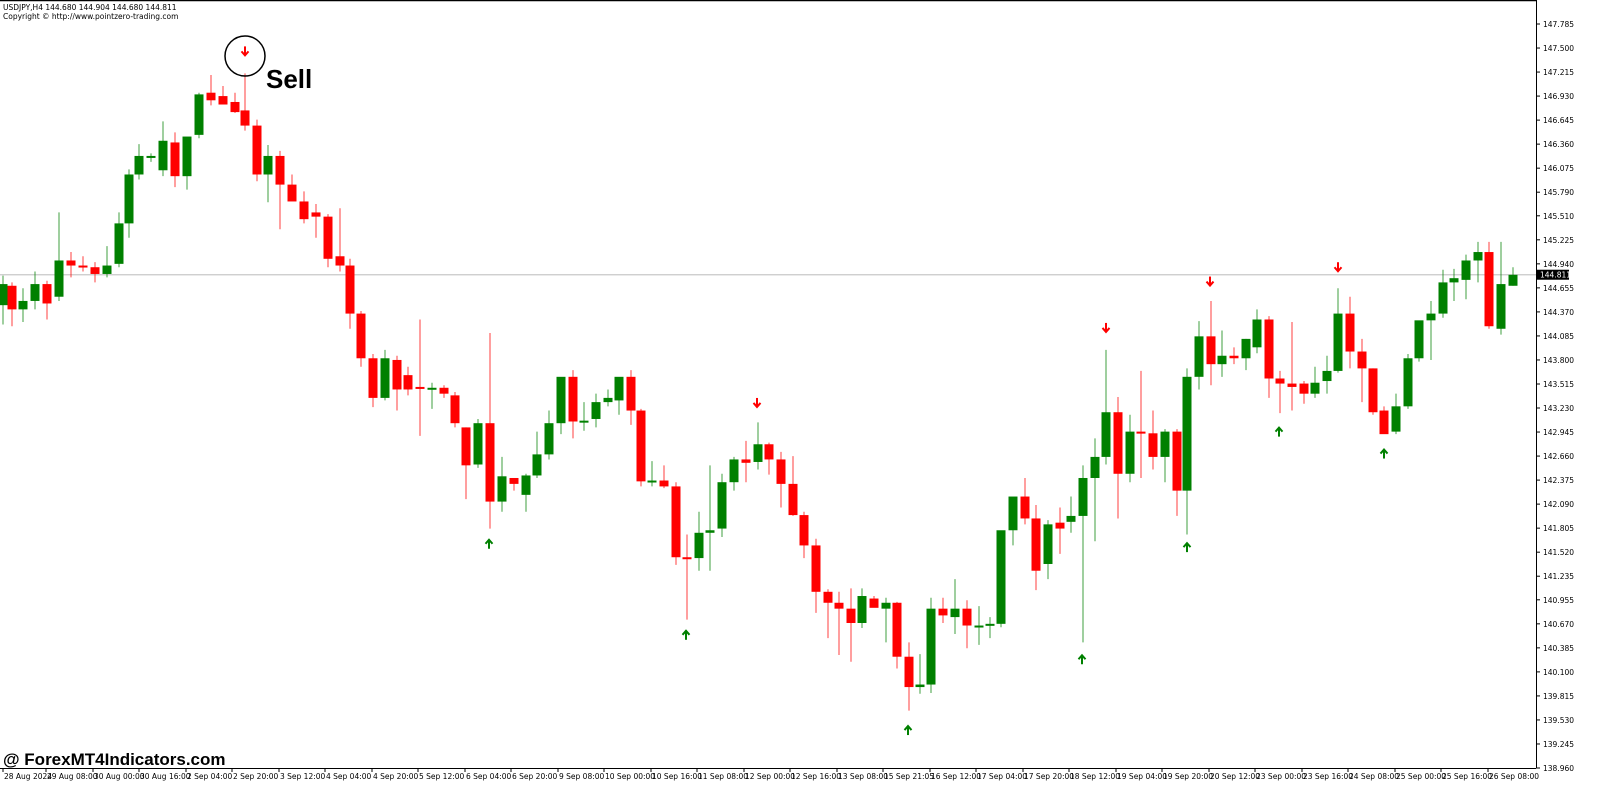 Image resolution: width=1600 pixels, height=801 pixels. Describe the element at coordinates (303, 776) in the screenshot. I see `x-tick-label: 3 Sep 12:00` at that location.